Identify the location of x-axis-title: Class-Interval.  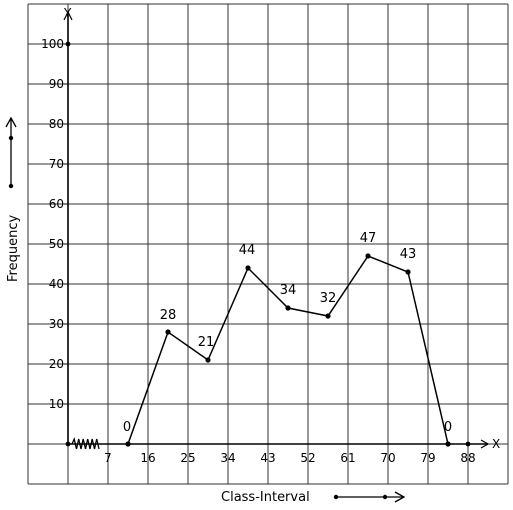
(265, 497).